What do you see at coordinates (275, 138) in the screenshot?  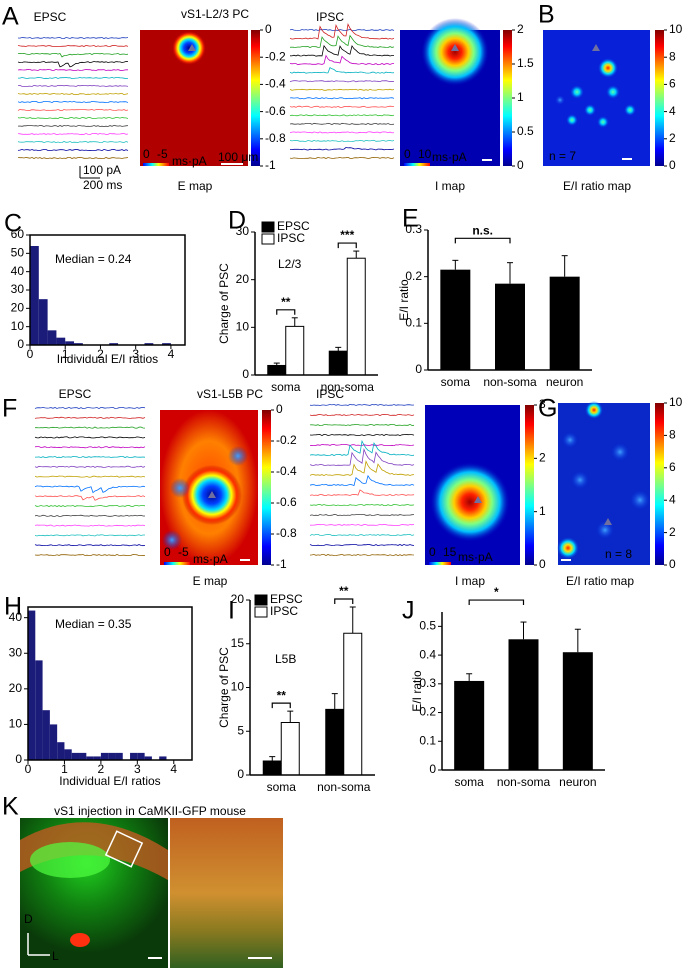 I see `colorbar-label: -0.8` at bounding box center [275, 138].